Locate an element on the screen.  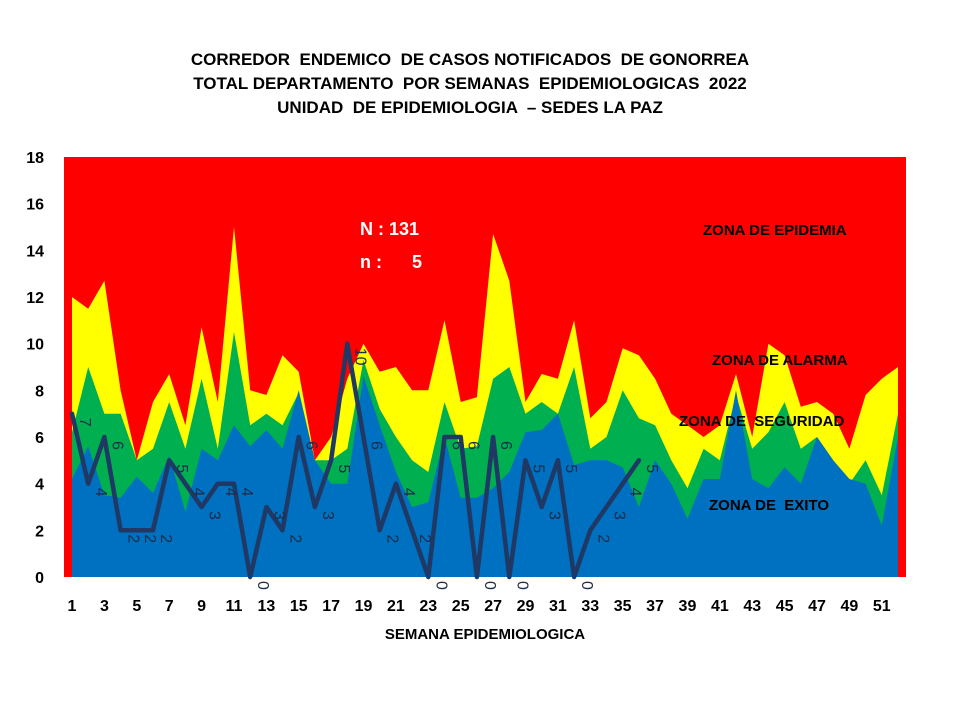
y-tick-label: 2 is located at coordinates (39, 531).